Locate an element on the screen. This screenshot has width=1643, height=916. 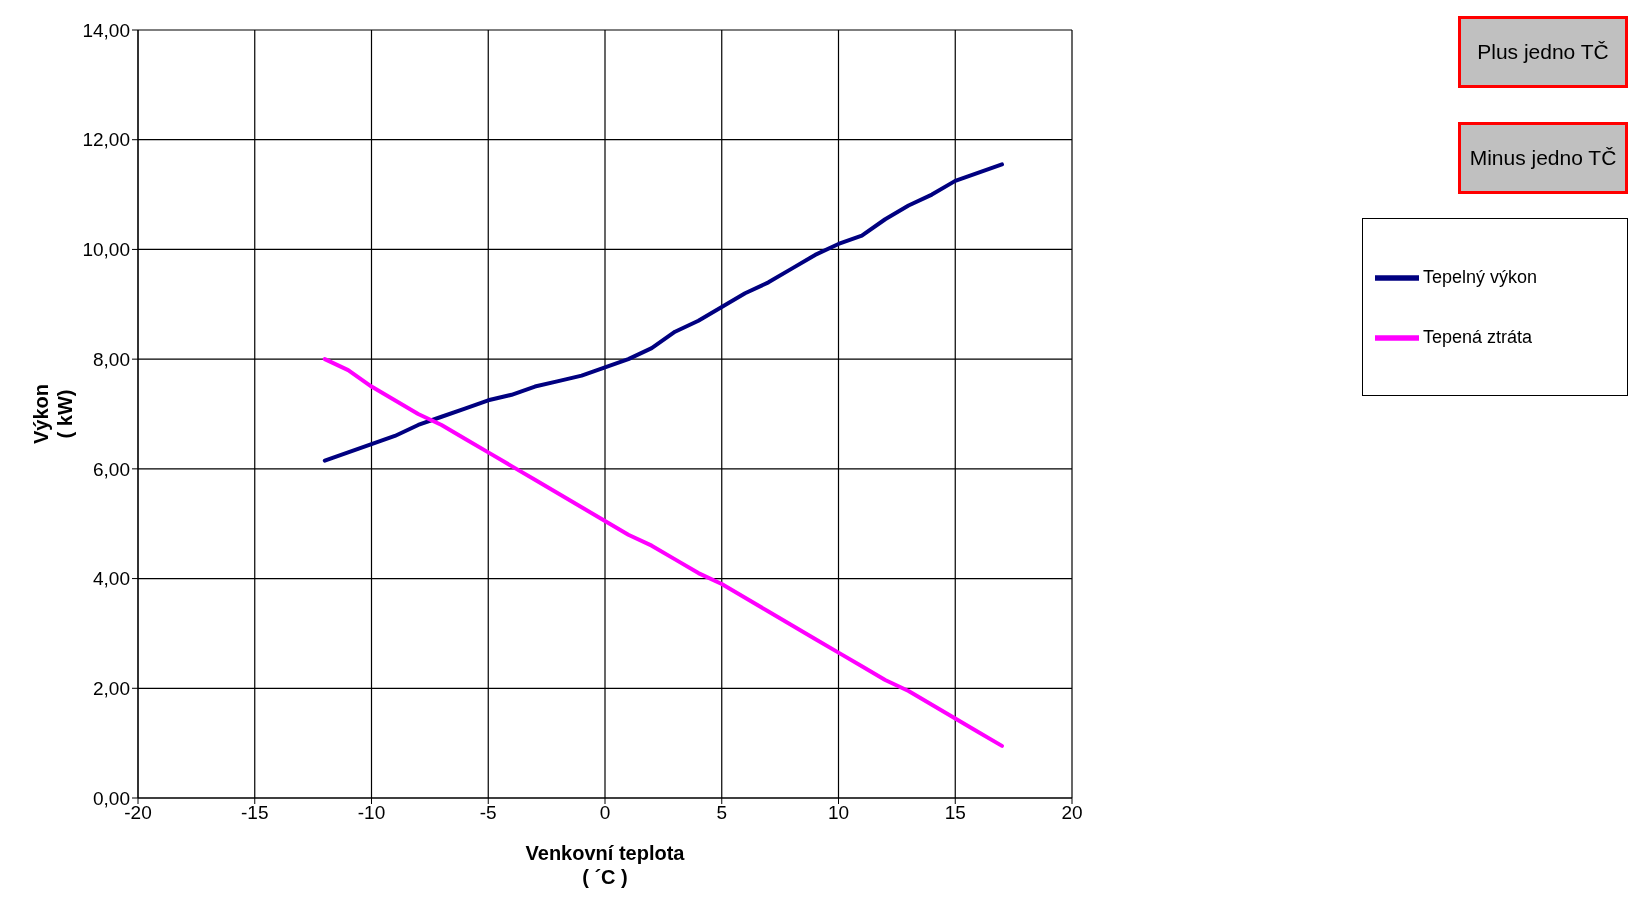
y-tick-label: 12,00 is located at coordinates (106, 140).